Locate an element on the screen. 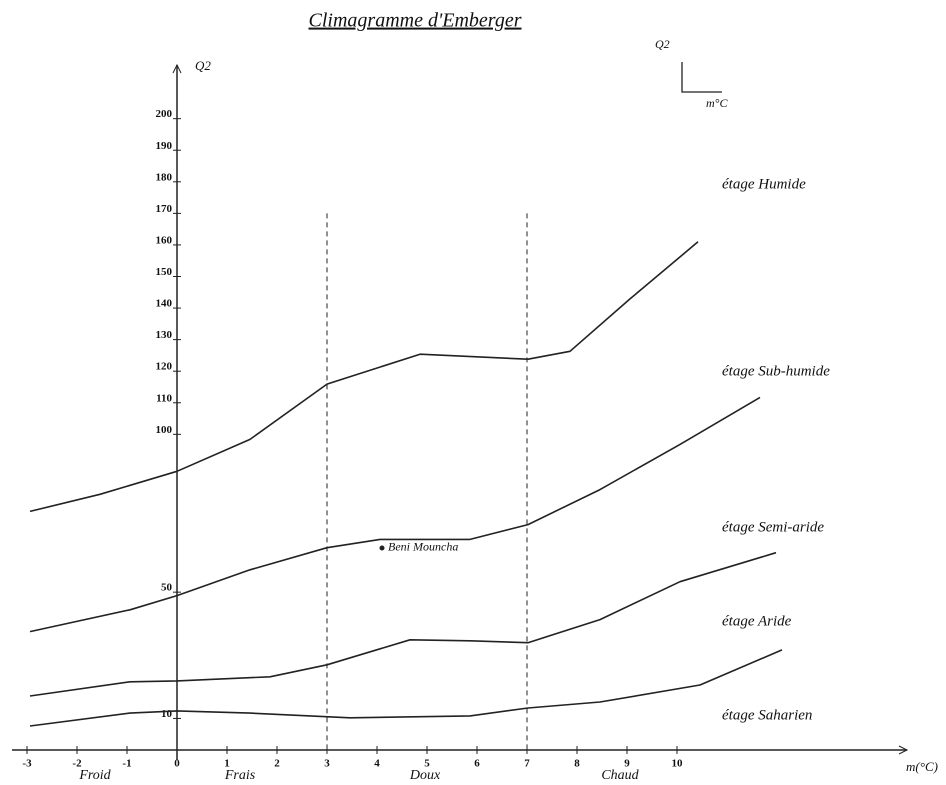  y-tick-label: 10 is located at coordinates (167, 714).